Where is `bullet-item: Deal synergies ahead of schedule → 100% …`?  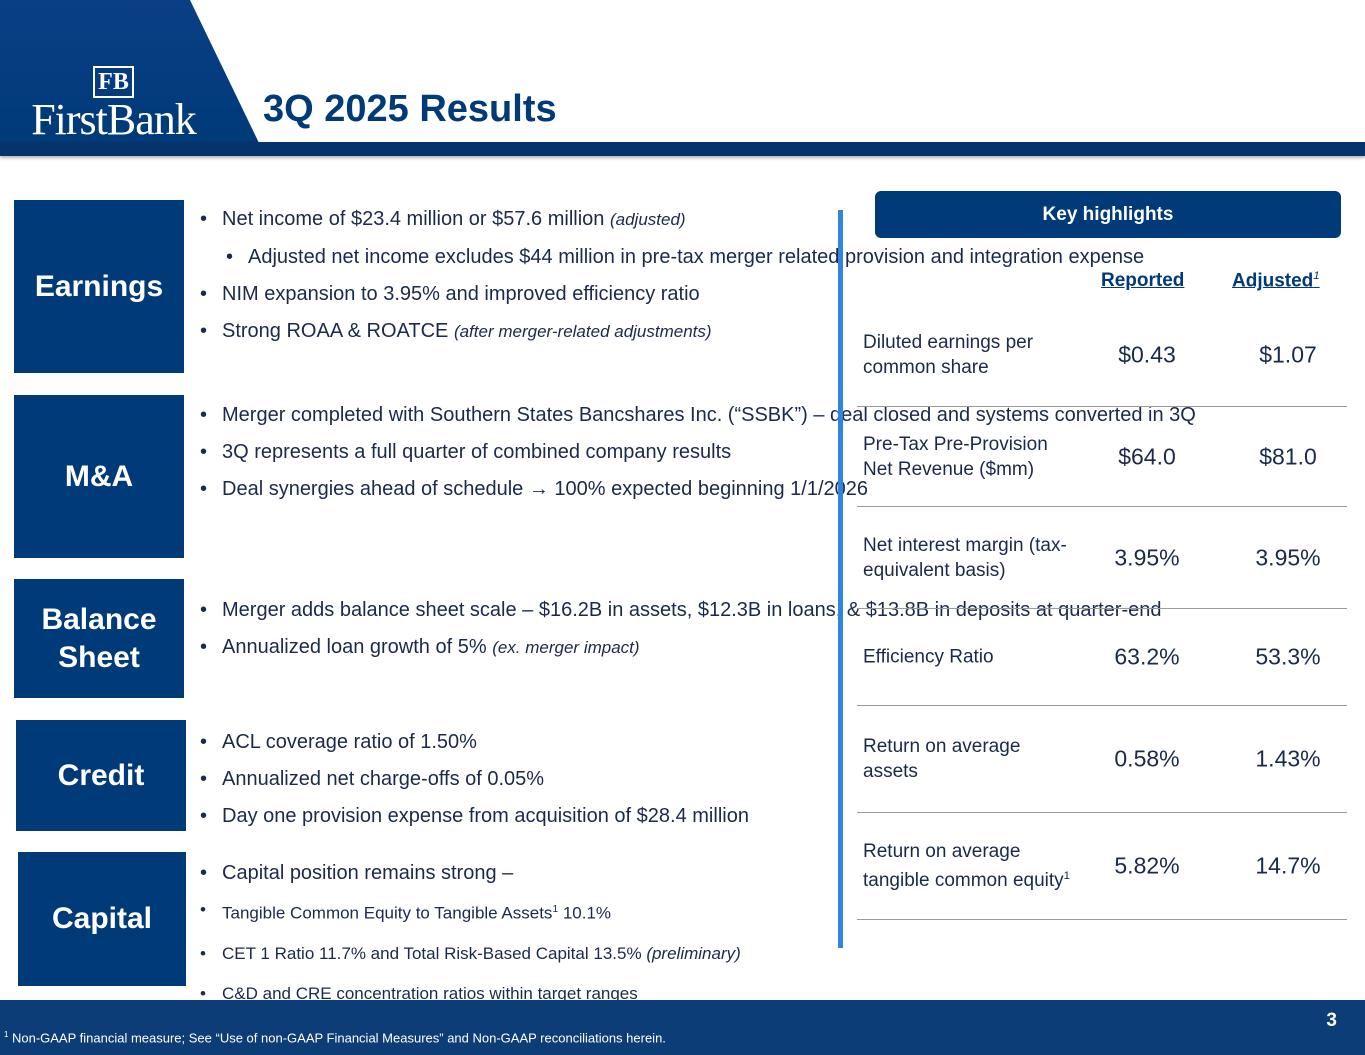 bullet-item: Deal synergies ahead of schedule → 100% … is located at coordinates (698, 489).